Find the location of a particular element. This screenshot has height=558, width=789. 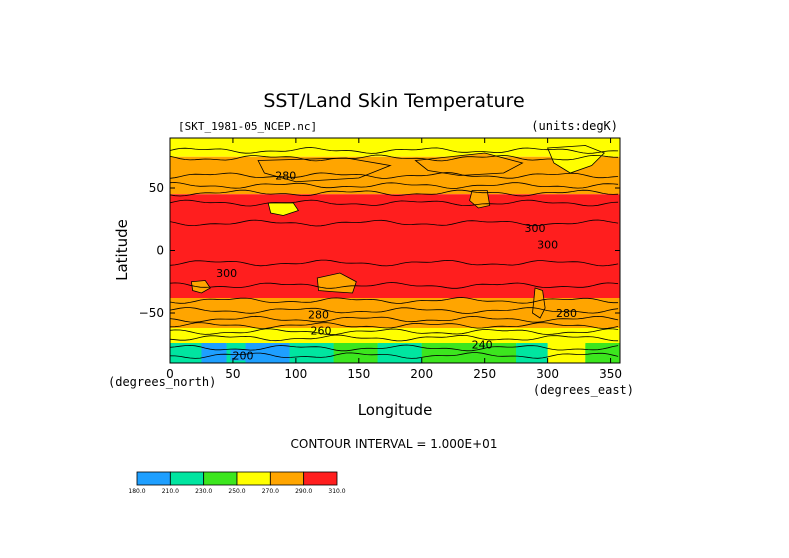

x-tick-label: 200 is located at coordinates (421, 374).